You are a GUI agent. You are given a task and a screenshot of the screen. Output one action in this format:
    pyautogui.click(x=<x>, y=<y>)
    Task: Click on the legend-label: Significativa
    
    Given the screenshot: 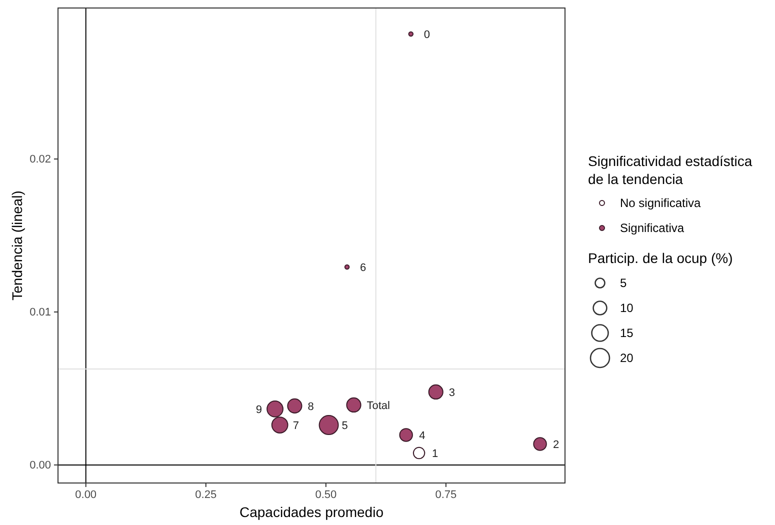 What is the action you would take?
    pyautogui.click(x=652, y=228)
    